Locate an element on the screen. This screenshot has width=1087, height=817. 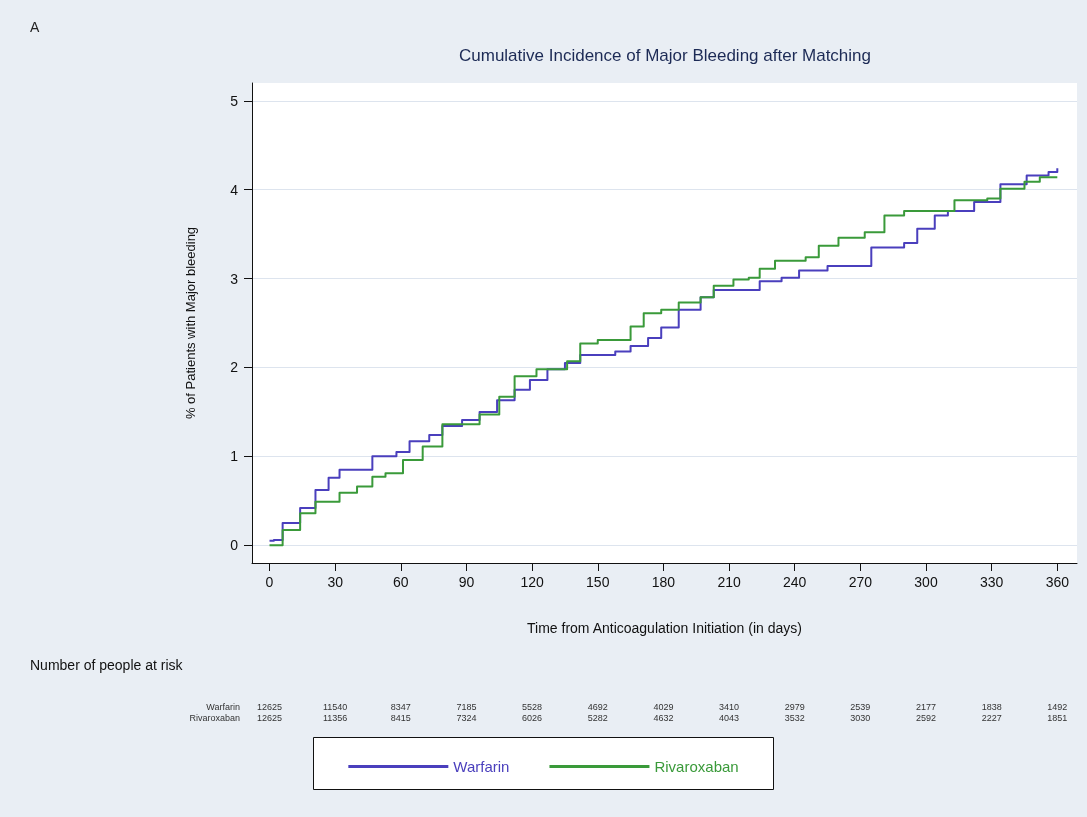
text: 2227 is located at coordinates (991, 717).